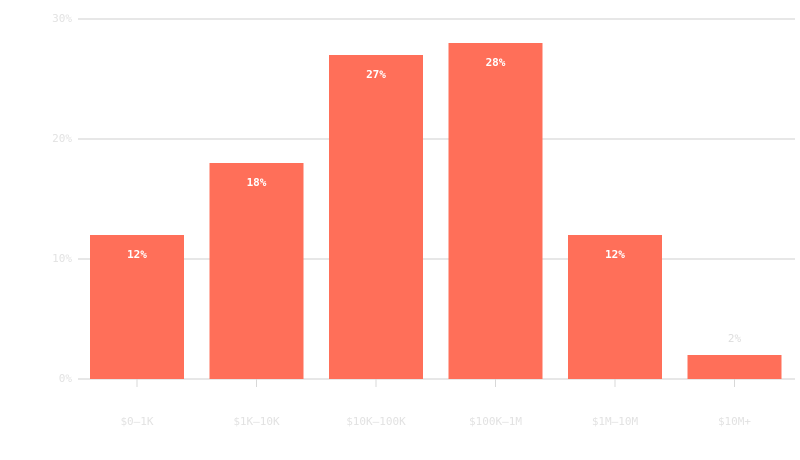  Describe the element at coordinates (257, 182) in the screenshot. I see `value-label: 18%` at that location.